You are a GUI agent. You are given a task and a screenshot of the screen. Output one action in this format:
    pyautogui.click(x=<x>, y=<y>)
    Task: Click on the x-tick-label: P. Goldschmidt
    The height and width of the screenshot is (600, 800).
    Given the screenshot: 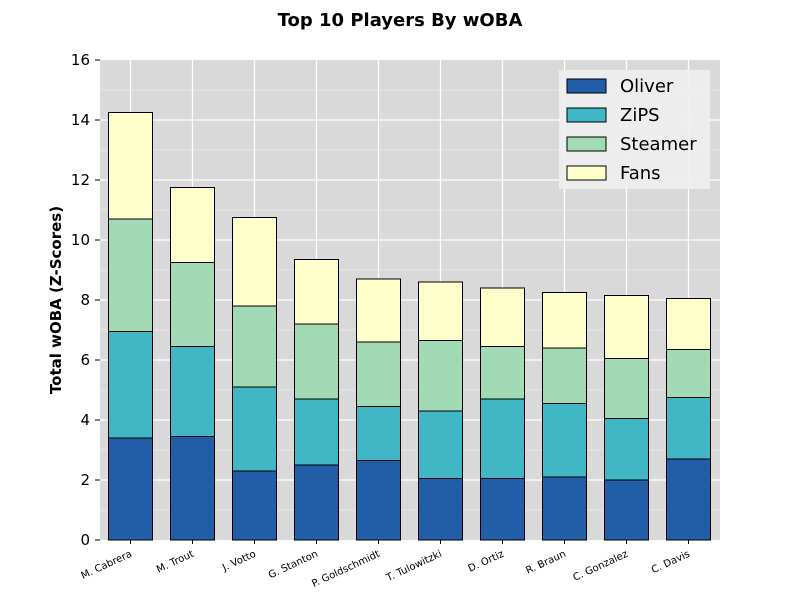 What is the action you would take?
    pyautogui.click(x=345, y=569)
    